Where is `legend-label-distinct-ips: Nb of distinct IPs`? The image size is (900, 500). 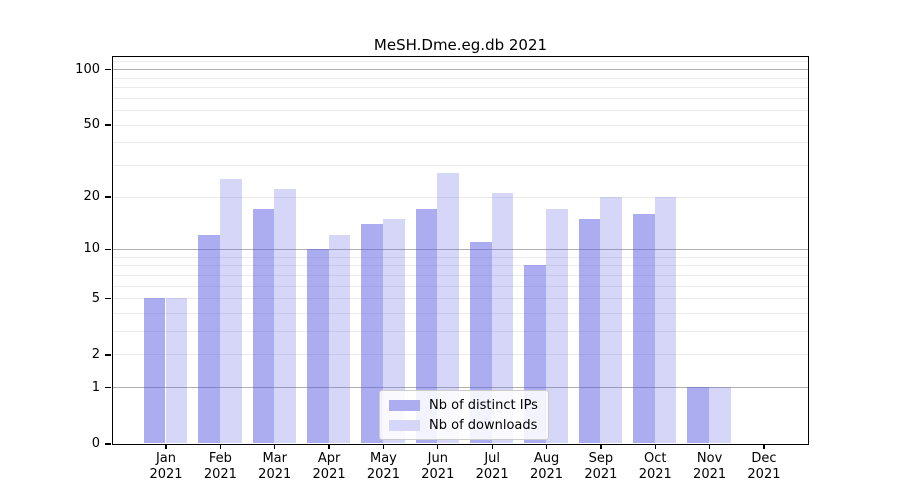
legend-label-distinct-ips: Nb of distinct IPs is located at coordinates (483, 405).